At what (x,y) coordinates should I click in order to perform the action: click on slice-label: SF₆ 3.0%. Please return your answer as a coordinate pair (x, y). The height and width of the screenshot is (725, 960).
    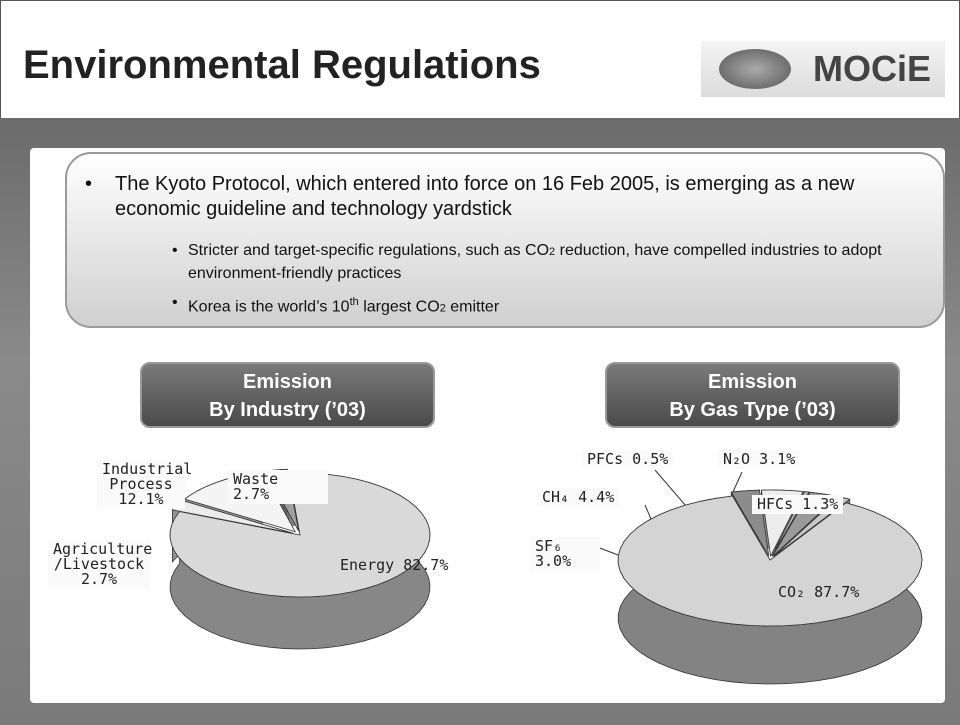
    Looking at the image, I should click on (565, 554).